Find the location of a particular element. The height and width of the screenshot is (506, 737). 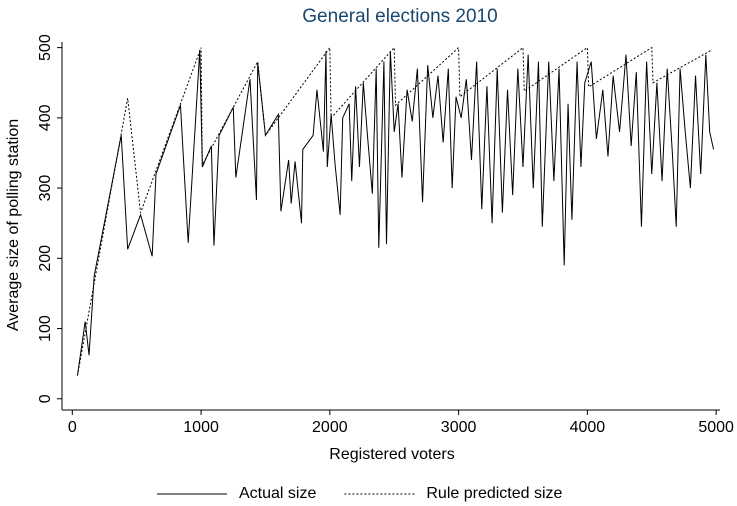

x-tick-label: 5000 is located at coordinates (716, 427).